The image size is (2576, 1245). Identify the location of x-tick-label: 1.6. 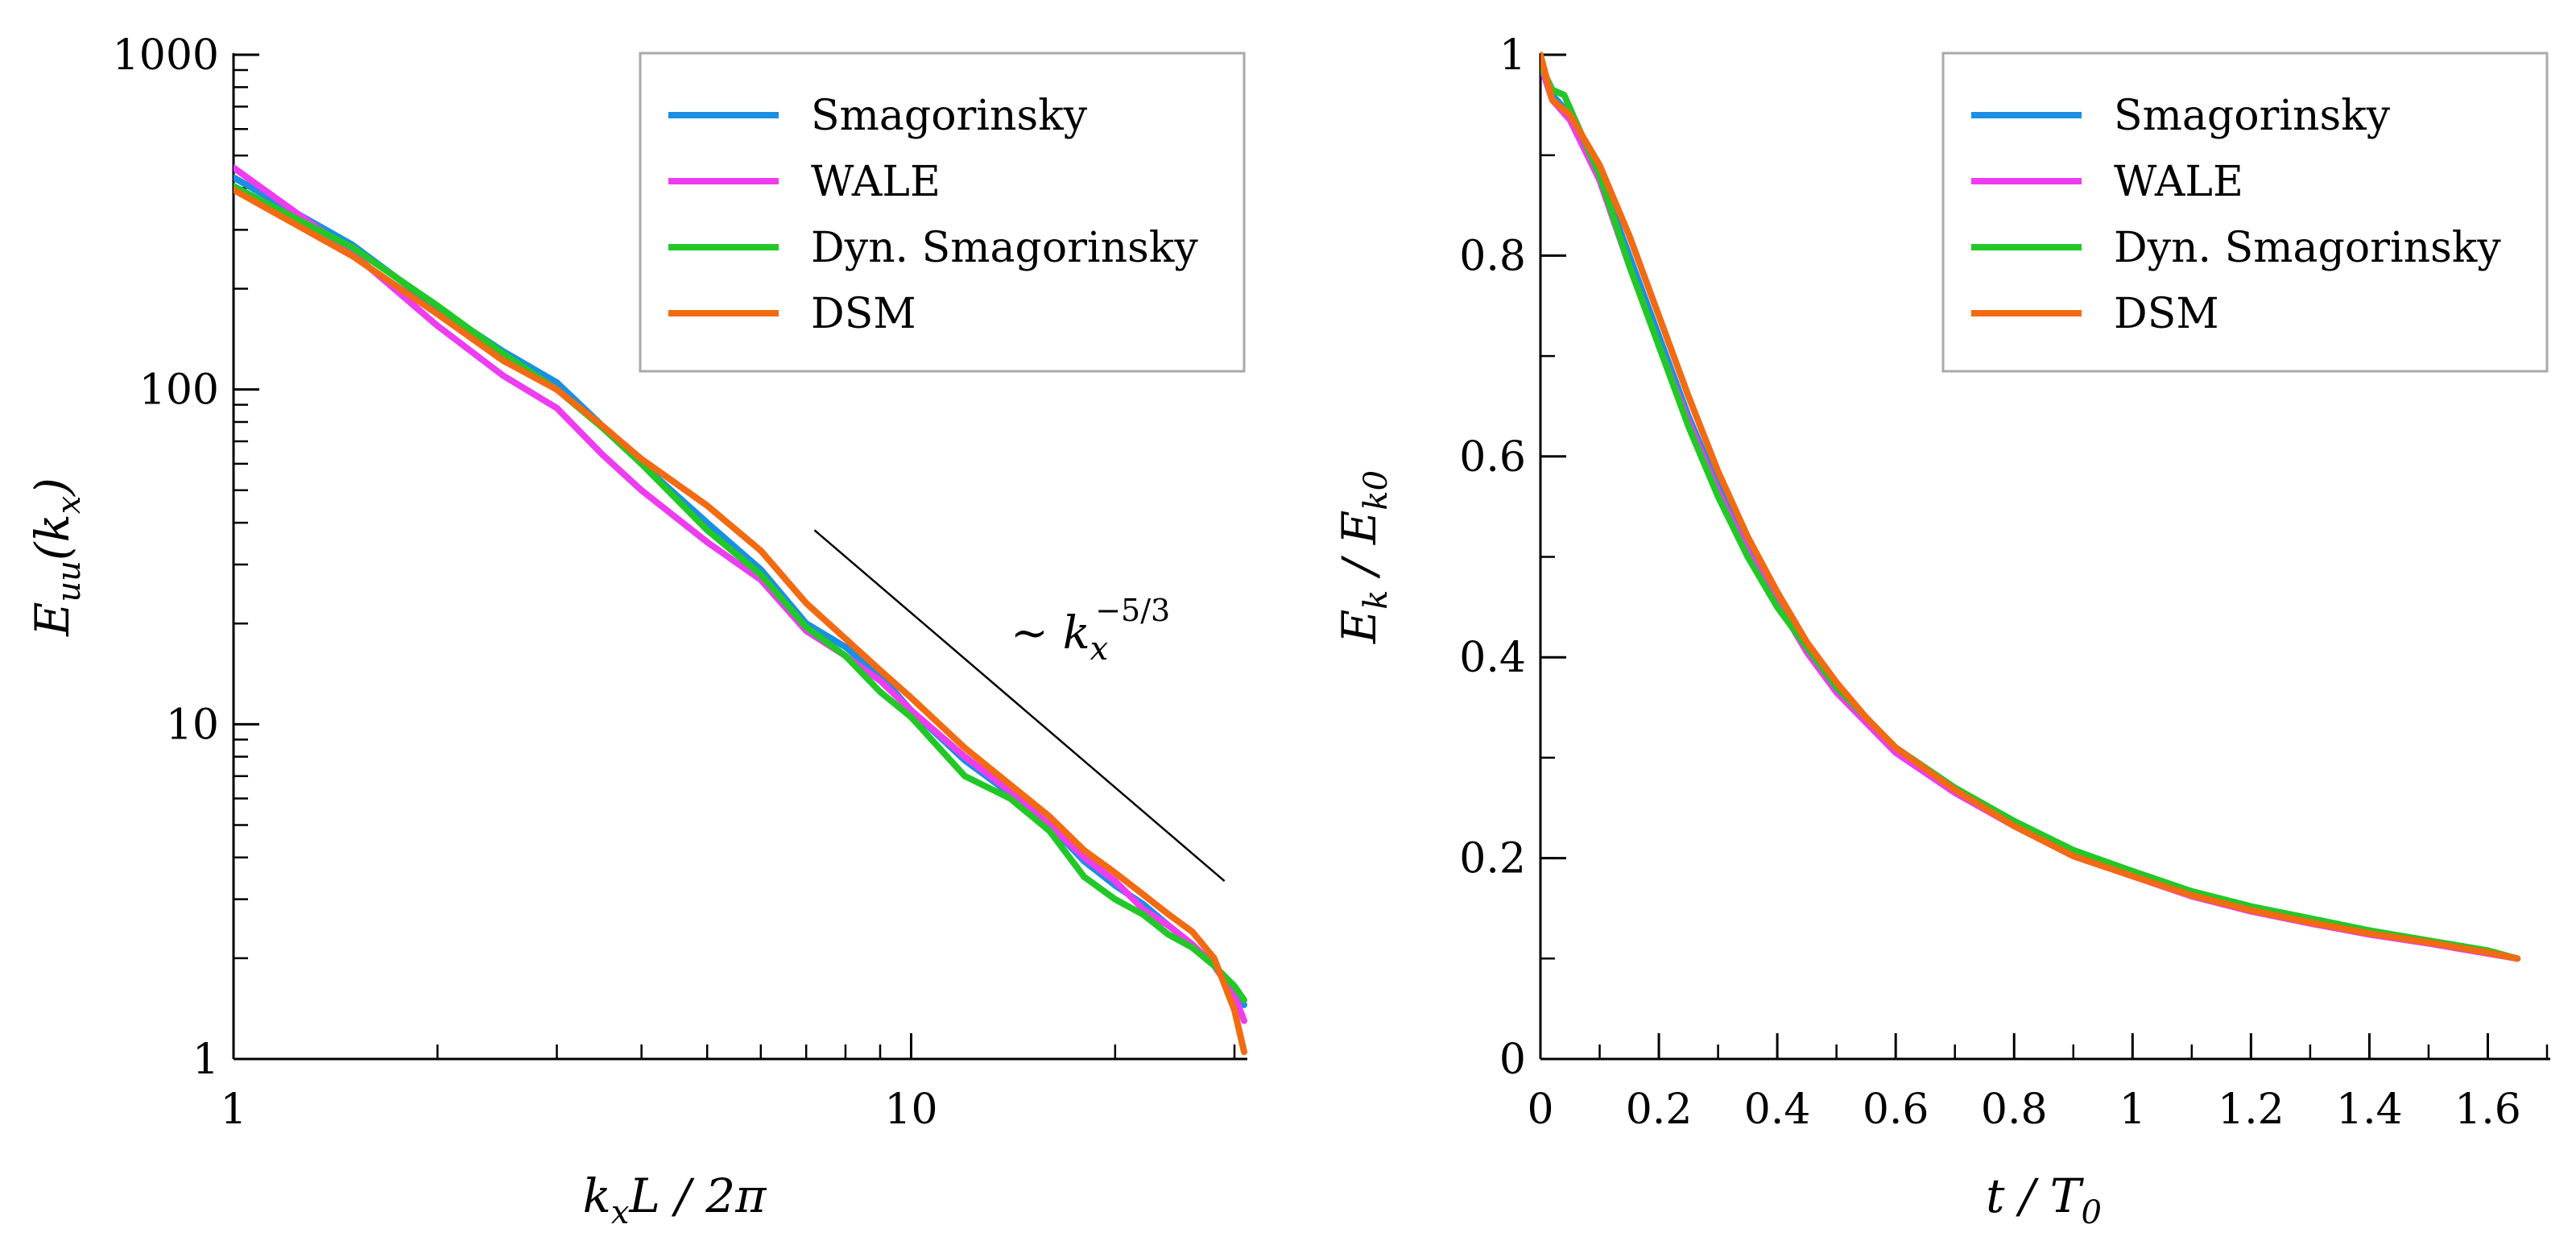
(2488, 1110).